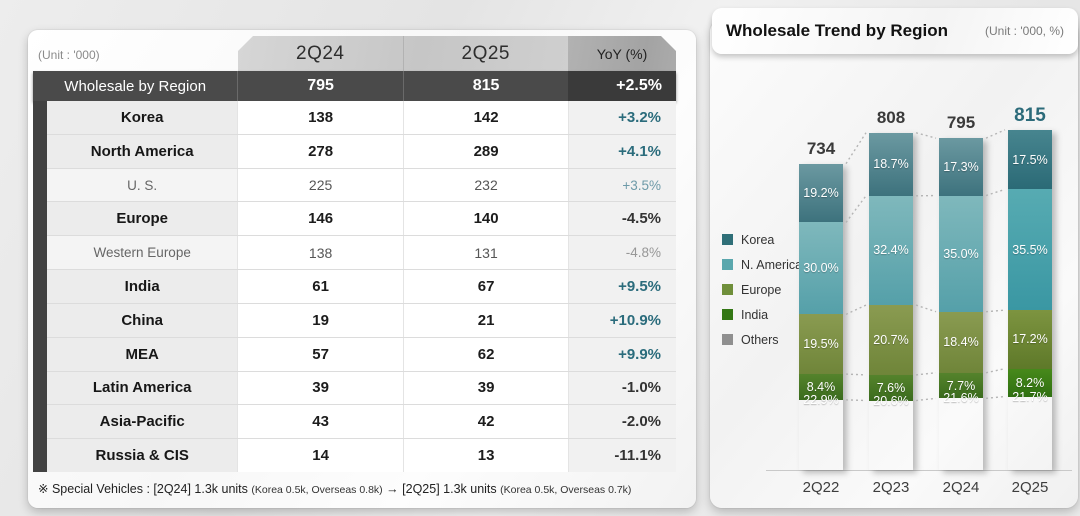 The height and width of the screenshot is (516, 1080). I want to click on bar-segment-india: 7.7%, so click(961, 385).